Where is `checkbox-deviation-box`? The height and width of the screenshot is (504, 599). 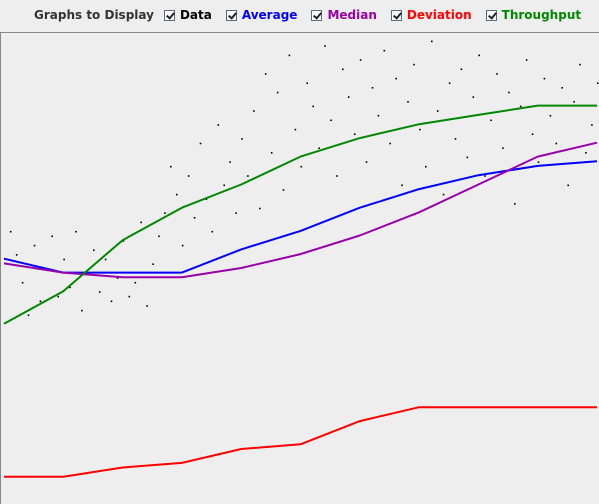 checkbox-deviation-box is located at coordinates (396, 15).